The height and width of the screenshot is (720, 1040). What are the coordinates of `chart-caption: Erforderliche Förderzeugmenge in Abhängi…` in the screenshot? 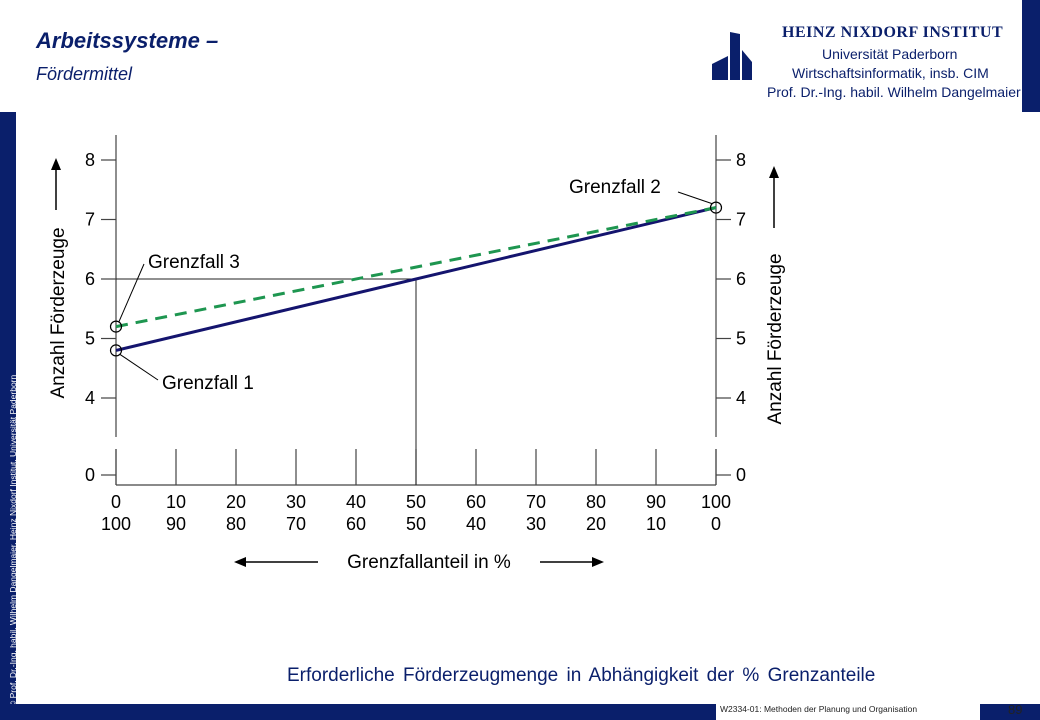 It's located at (581, 675).